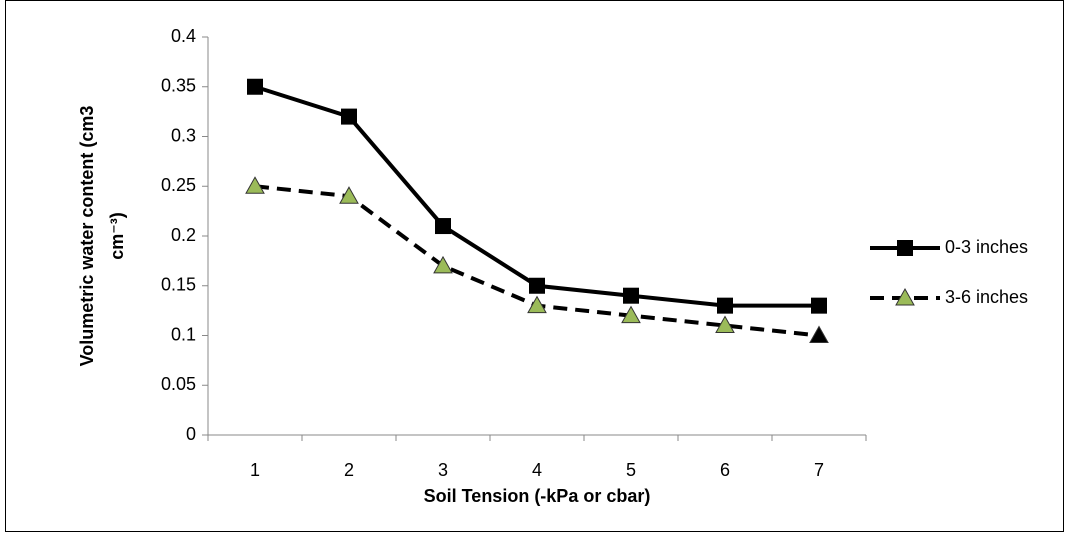 Image resolution: width=1070 pixels, height=533 pixels. Describe the element at coordinates (255, 470) in the screenshot. I see `x-tick-label: 1` at that location.